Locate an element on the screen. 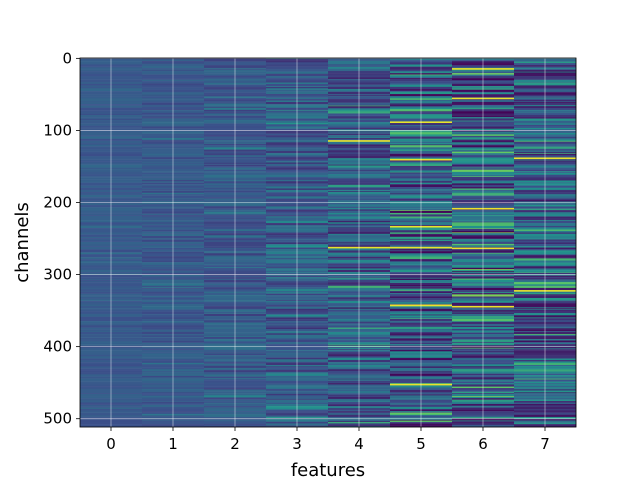  x-axis-ticks: 0 1 2 3 4 5 6 7 is located at coordinates (328, 440).